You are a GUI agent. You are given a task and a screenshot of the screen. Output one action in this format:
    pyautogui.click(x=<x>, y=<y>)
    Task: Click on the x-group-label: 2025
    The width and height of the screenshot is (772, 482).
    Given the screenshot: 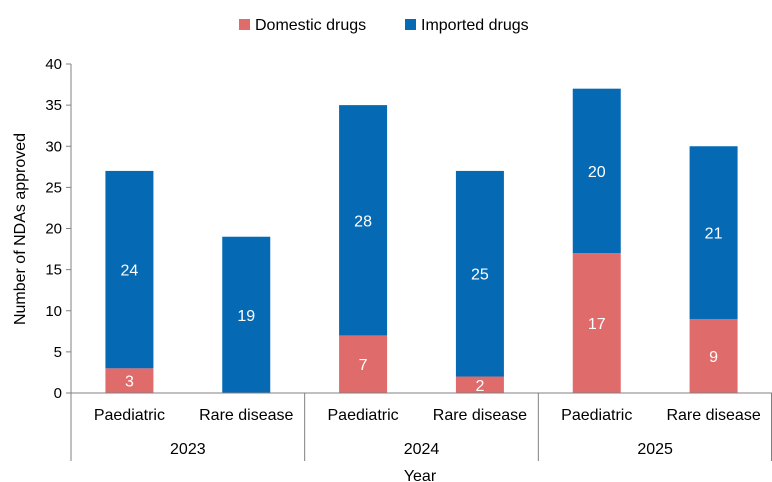 What is the action you would take?
    pyautogui.click(x=655, y=449)
    